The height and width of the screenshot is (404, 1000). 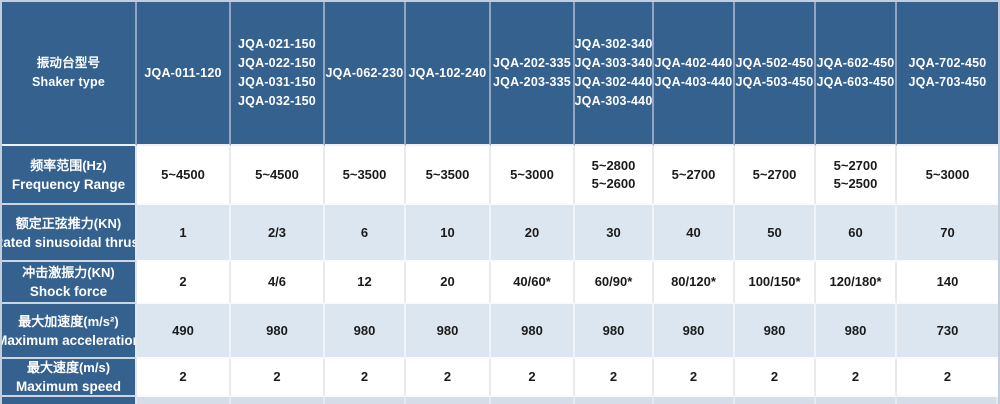 I want to click on value-cell-shock-force-col7: 80/120*, so click(x=694, y=283).